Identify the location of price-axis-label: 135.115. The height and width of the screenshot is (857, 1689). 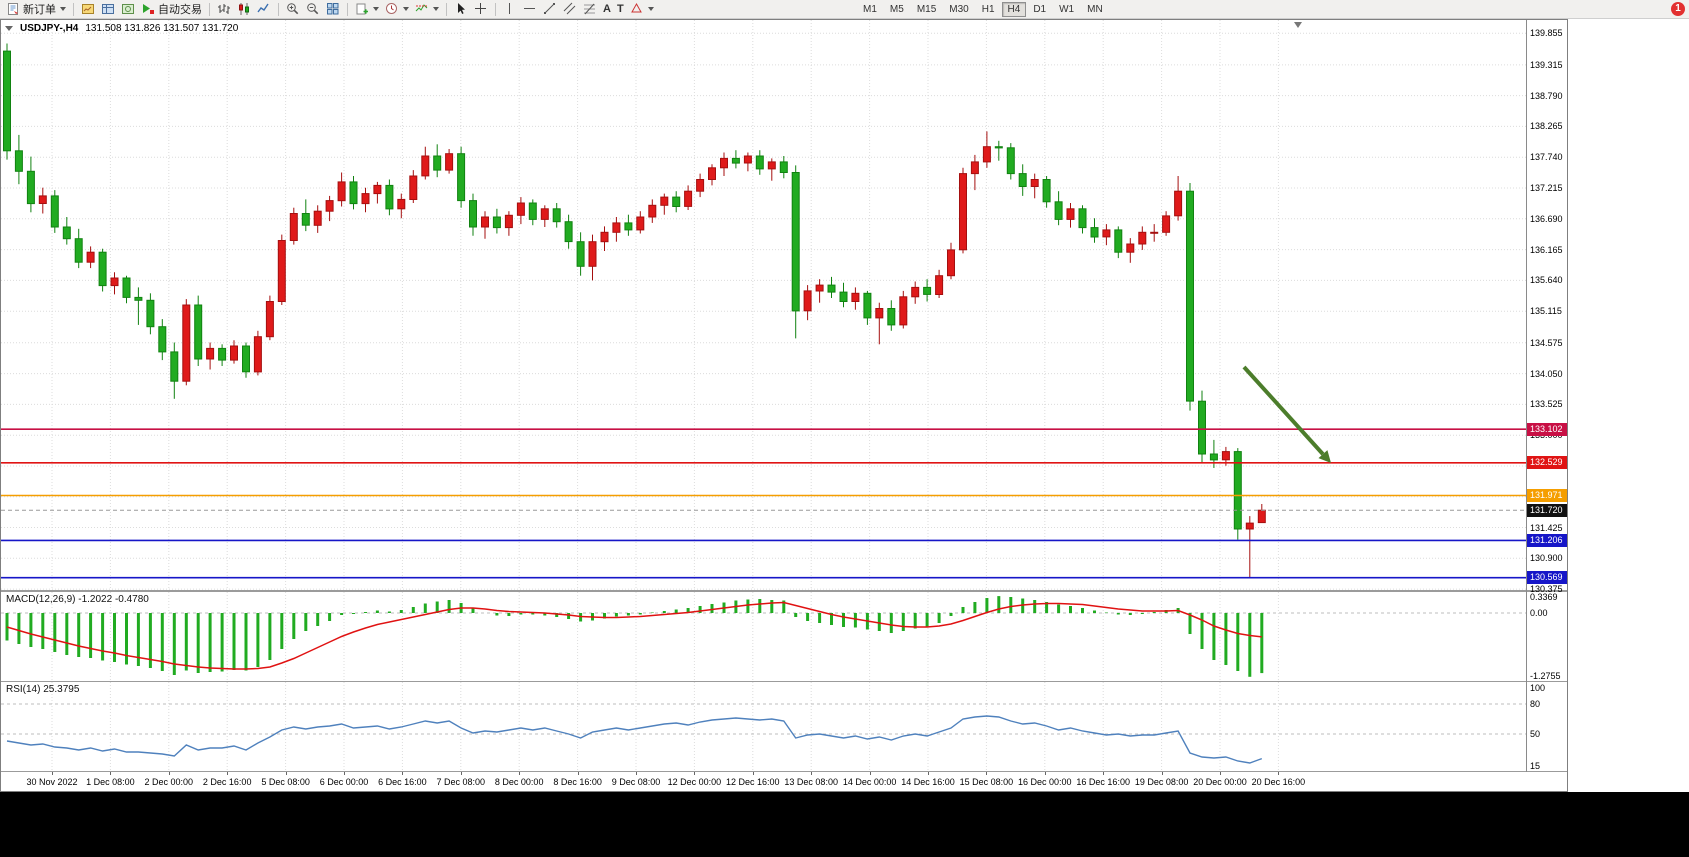
(1546, 311).